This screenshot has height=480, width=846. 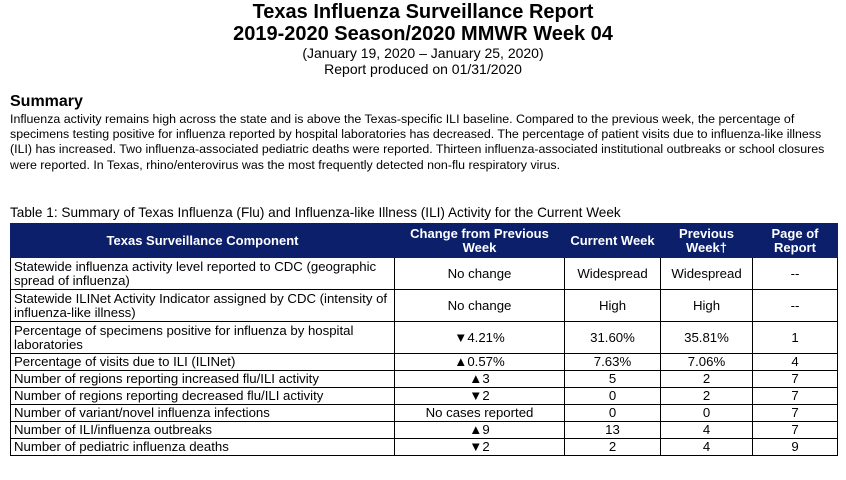 What do you see at coordinates (612, 362) in the screenshot?
I see `current-cell: 7.63%` at bounding box center [612, 362].